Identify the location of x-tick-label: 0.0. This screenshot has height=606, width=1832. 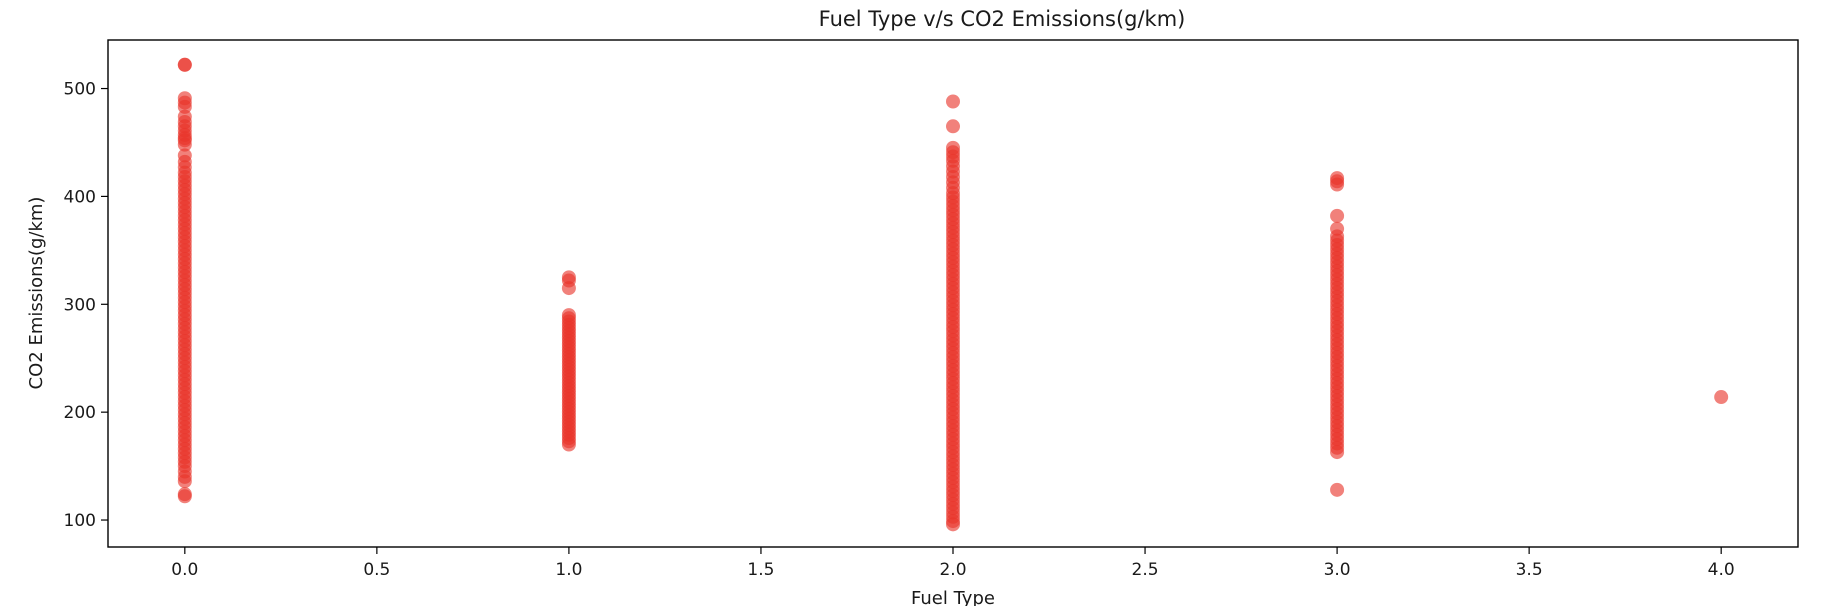
(184, 570).